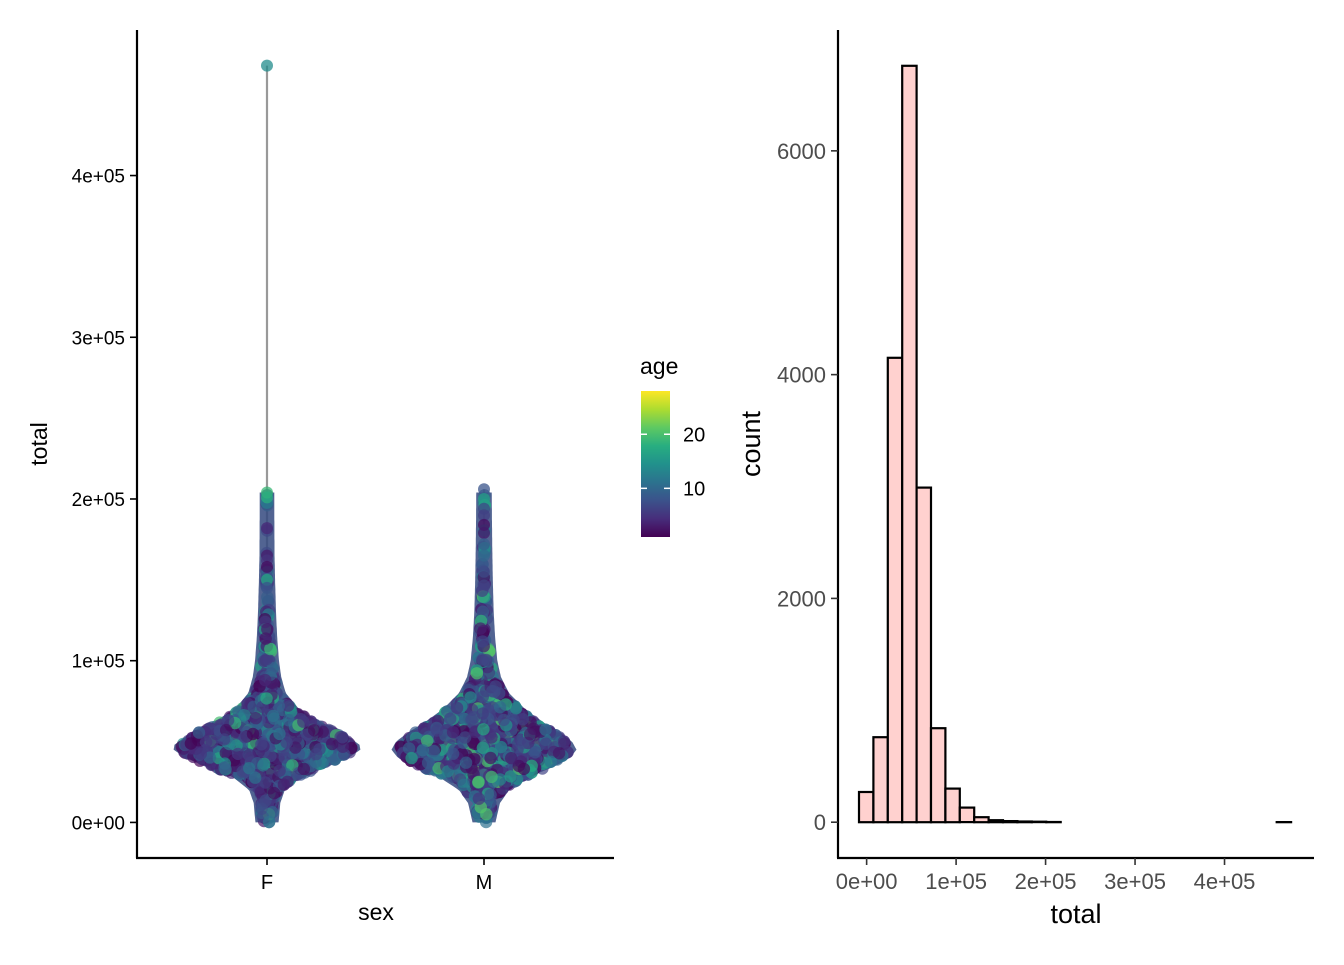 The image size is (1344, 965). Describe the element at coordinates (98, 500) in the screenshot. I see `y-tick-label: 2e+05` at that location.